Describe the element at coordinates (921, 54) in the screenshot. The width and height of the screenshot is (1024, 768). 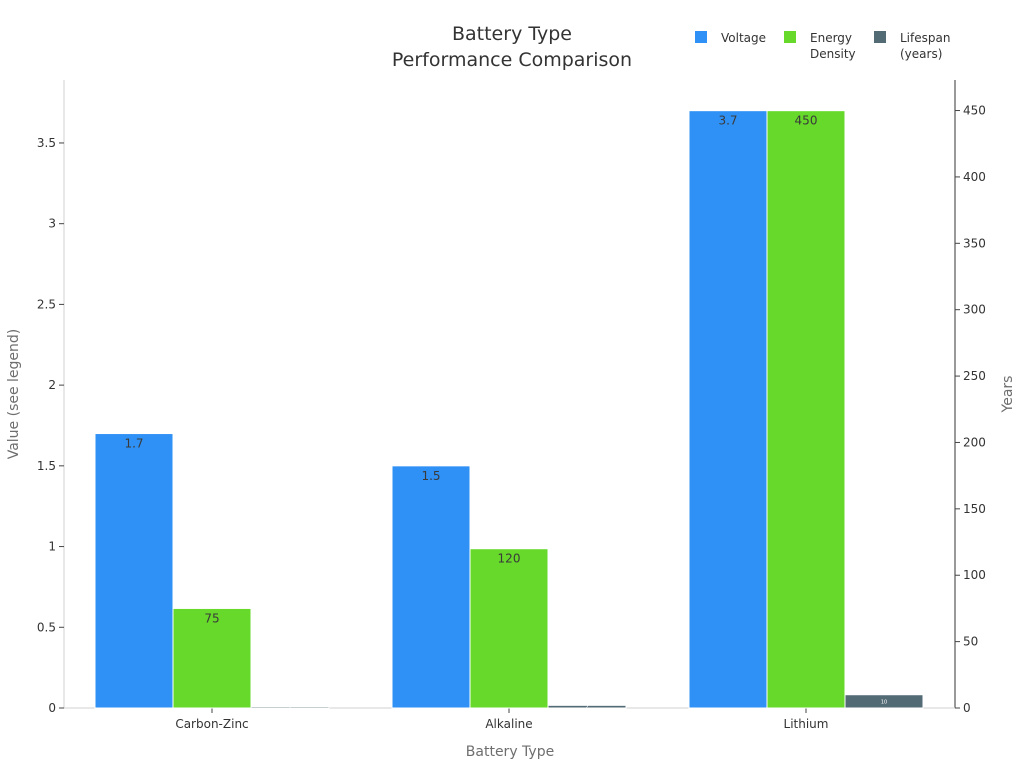
I see `legend-label: (years)` at that location.